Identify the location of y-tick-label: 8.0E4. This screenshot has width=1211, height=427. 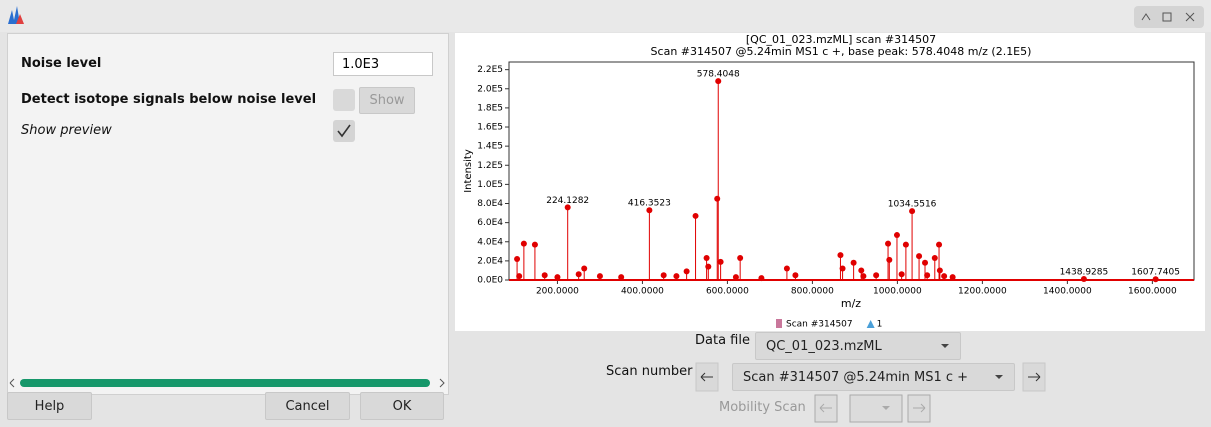
(490, 204).